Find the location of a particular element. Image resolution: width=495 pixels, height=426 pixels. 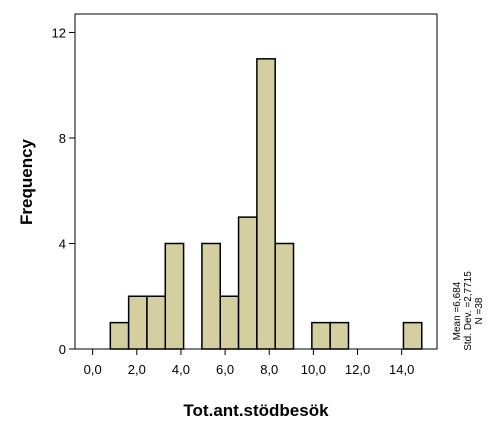

x-tick-label: 2,0 is located at coordinates (137, 369).